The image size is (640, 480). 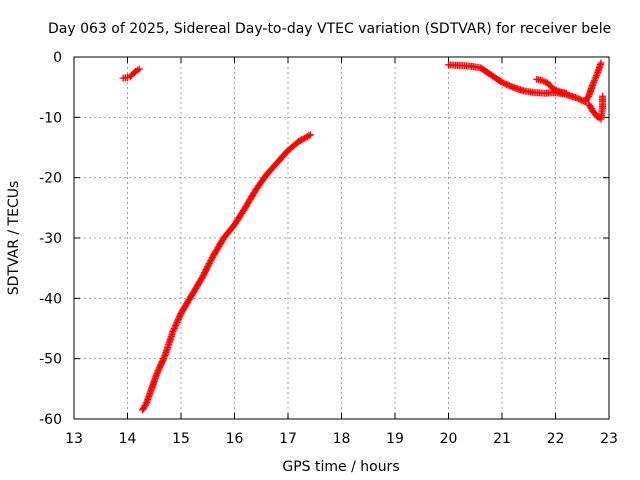 What do you see at coordinates (50, 360) in the screenshot?
I see `y-tick-label: -50` at bounding box center [50, 360].